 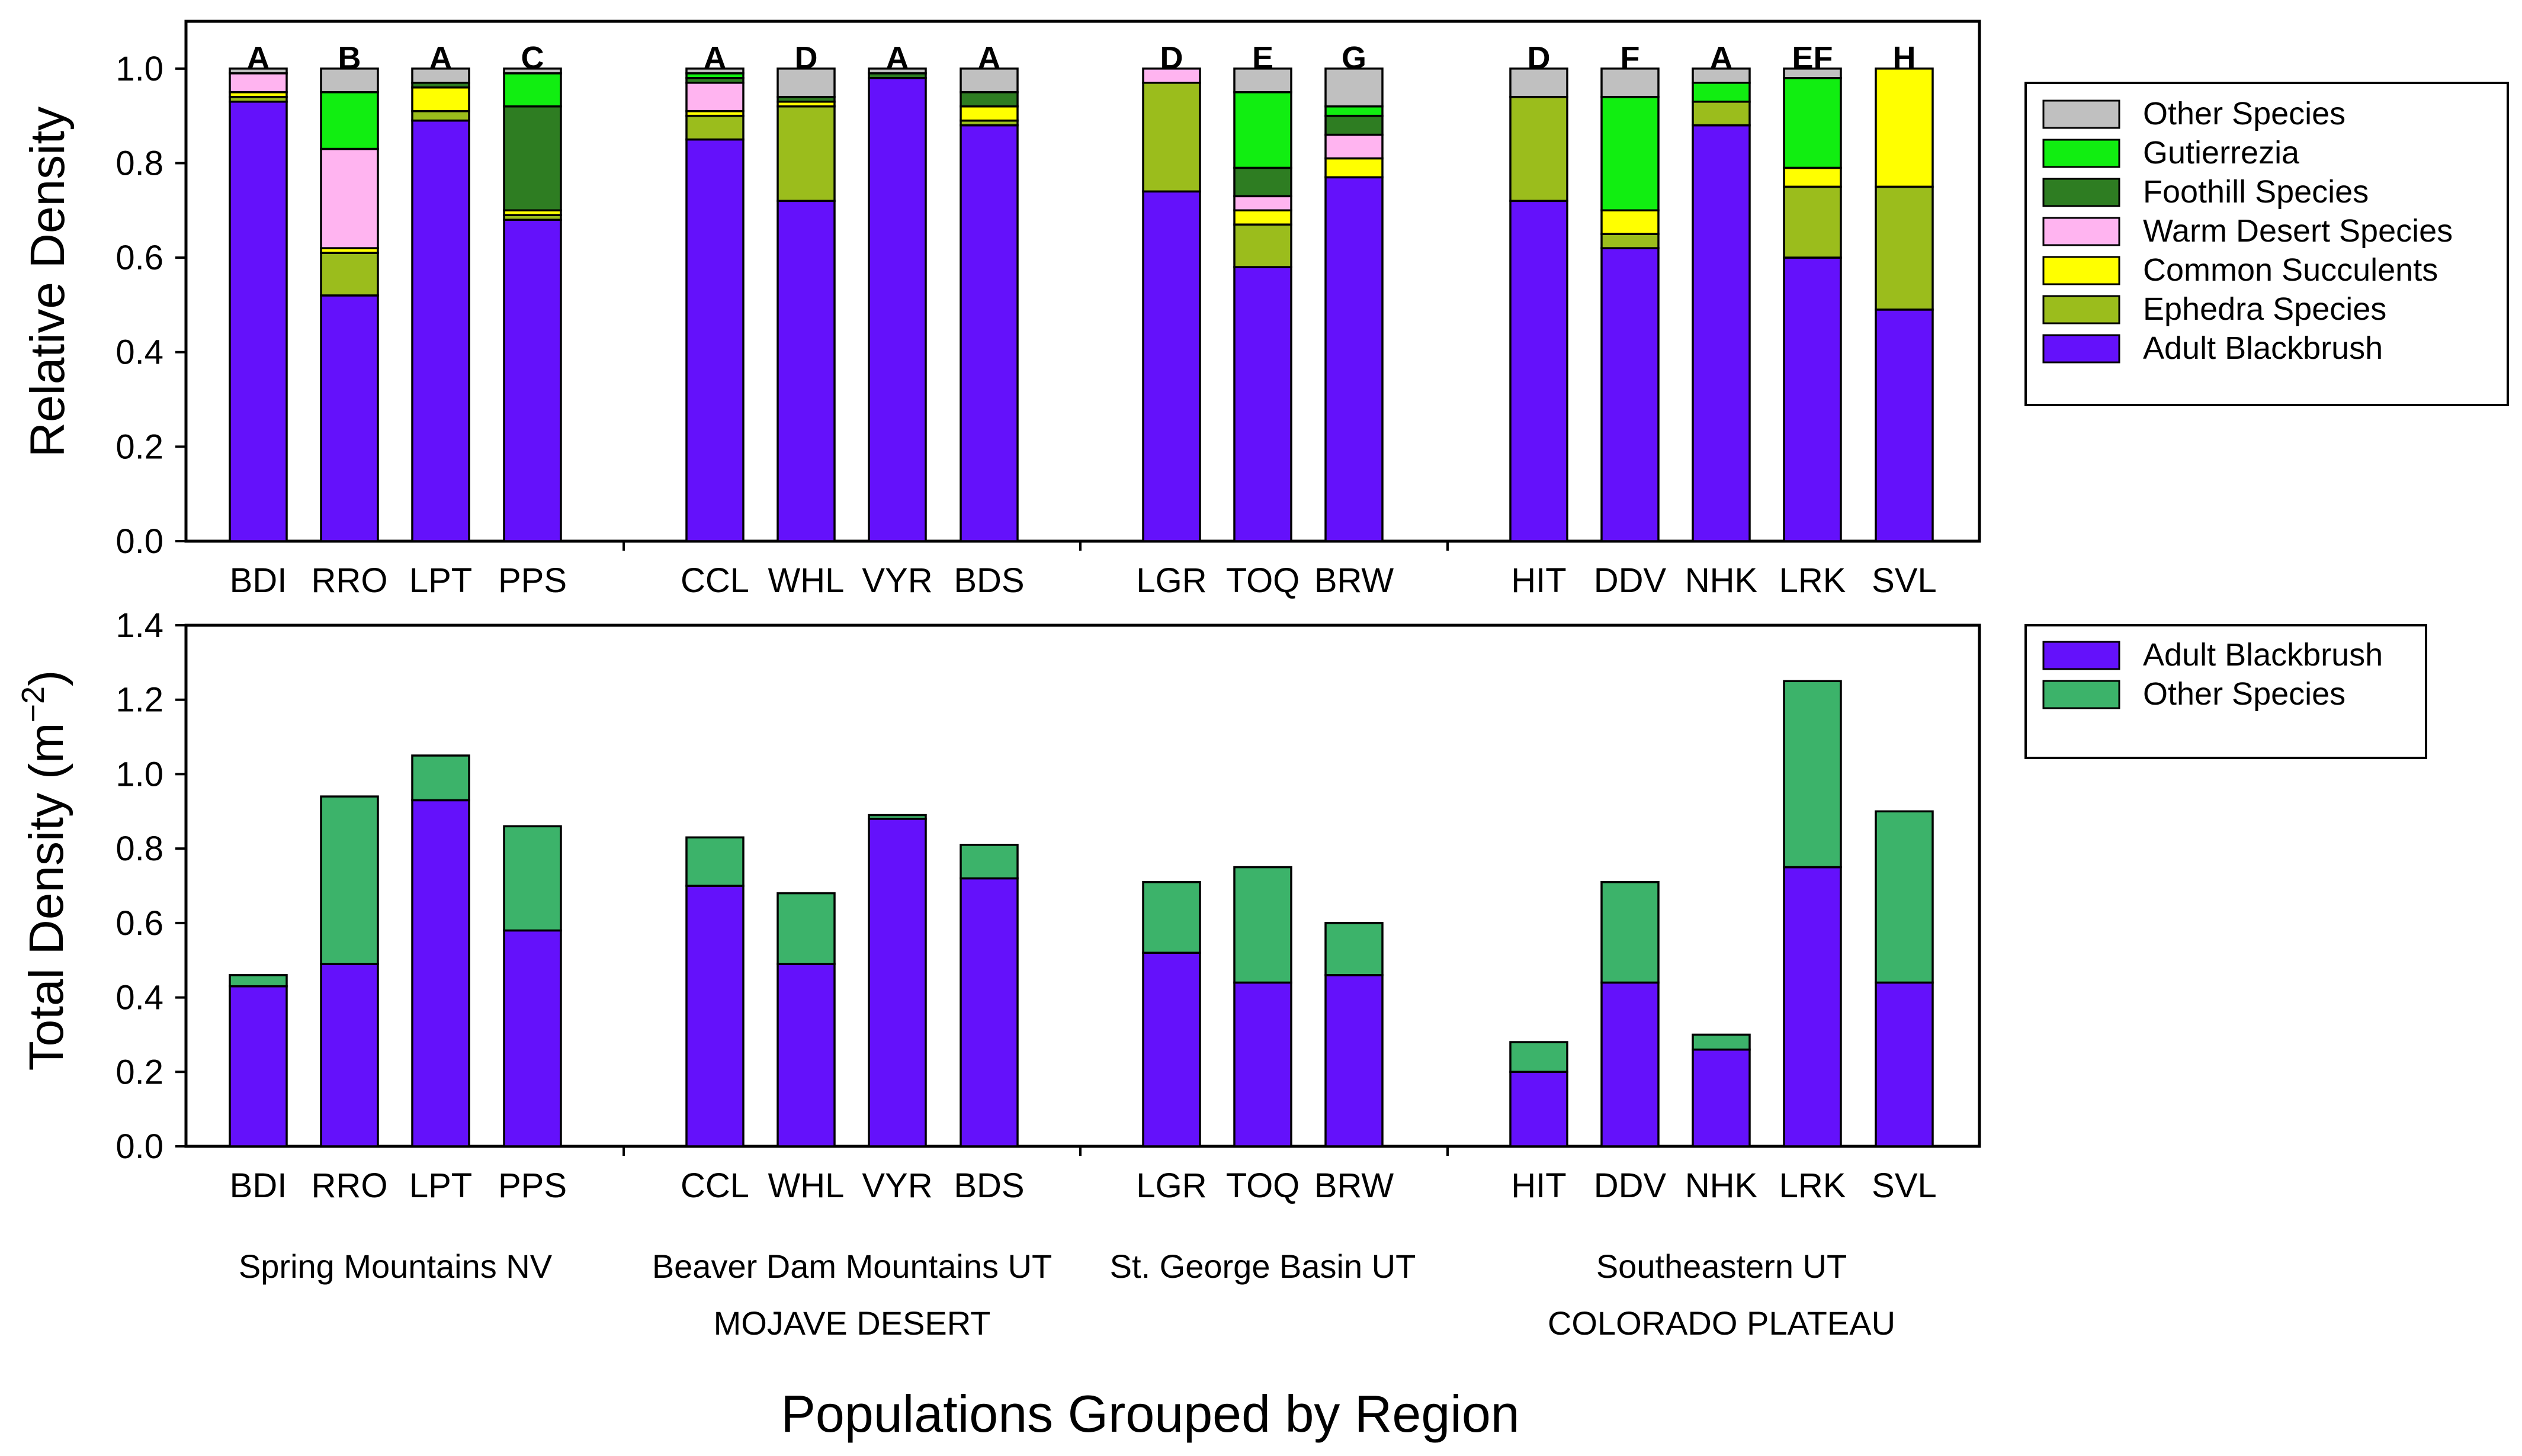 I want to click on top-bar-lgr-ephedra-species, so click(x=1171, y=137).